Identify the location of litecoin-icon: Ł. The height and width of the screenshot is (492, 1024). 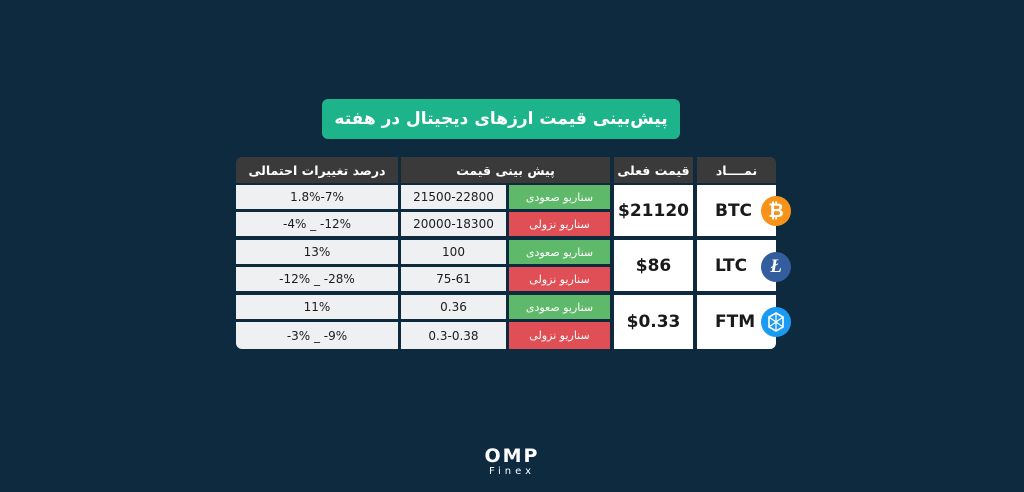
(776, 267).